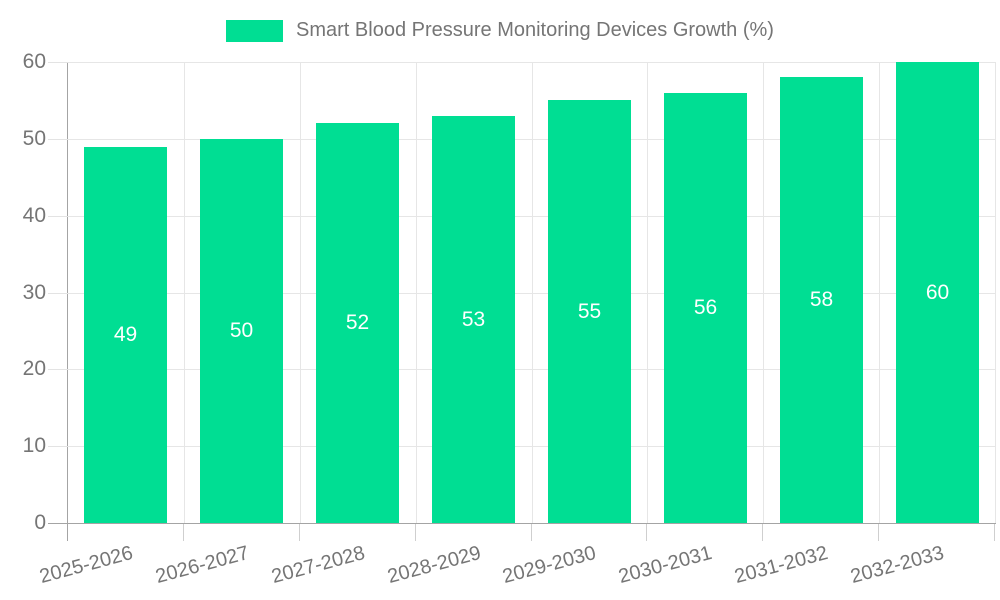  I want to click on bar: 55, so click(589, 311).